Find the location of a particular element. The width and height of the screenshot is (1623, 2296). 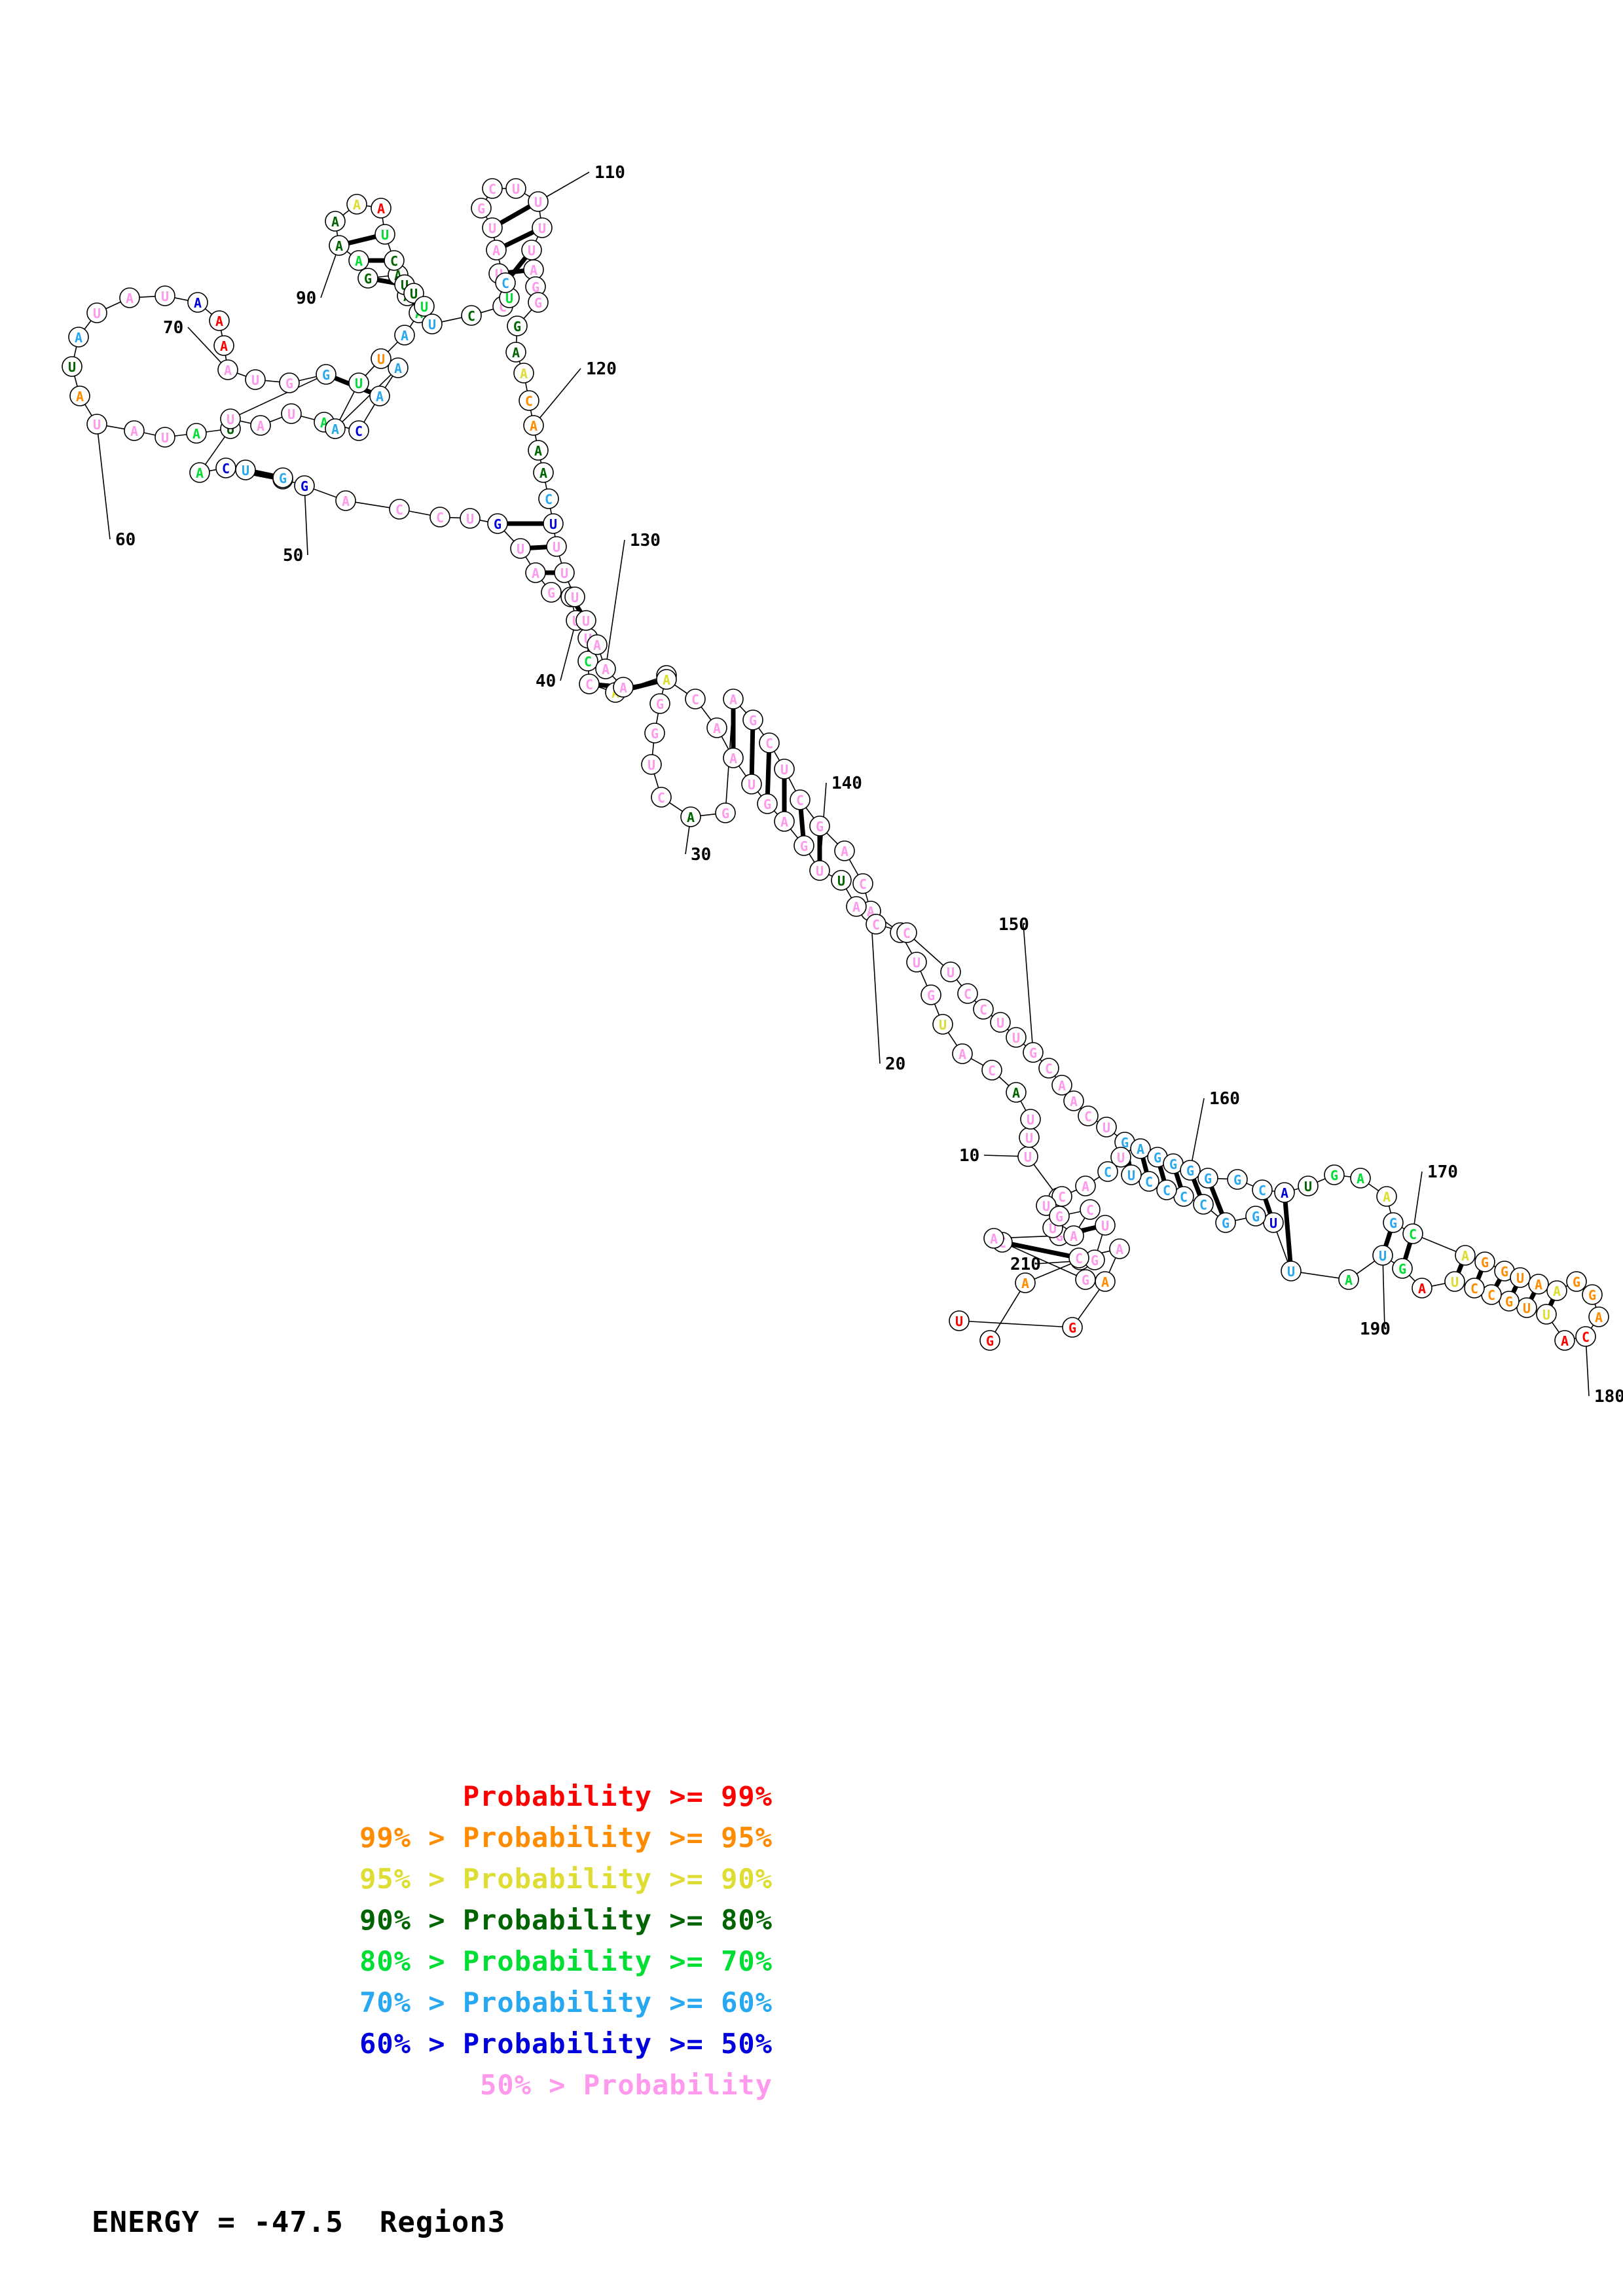

position-leader-line is located at coordinates (1588, 1372).